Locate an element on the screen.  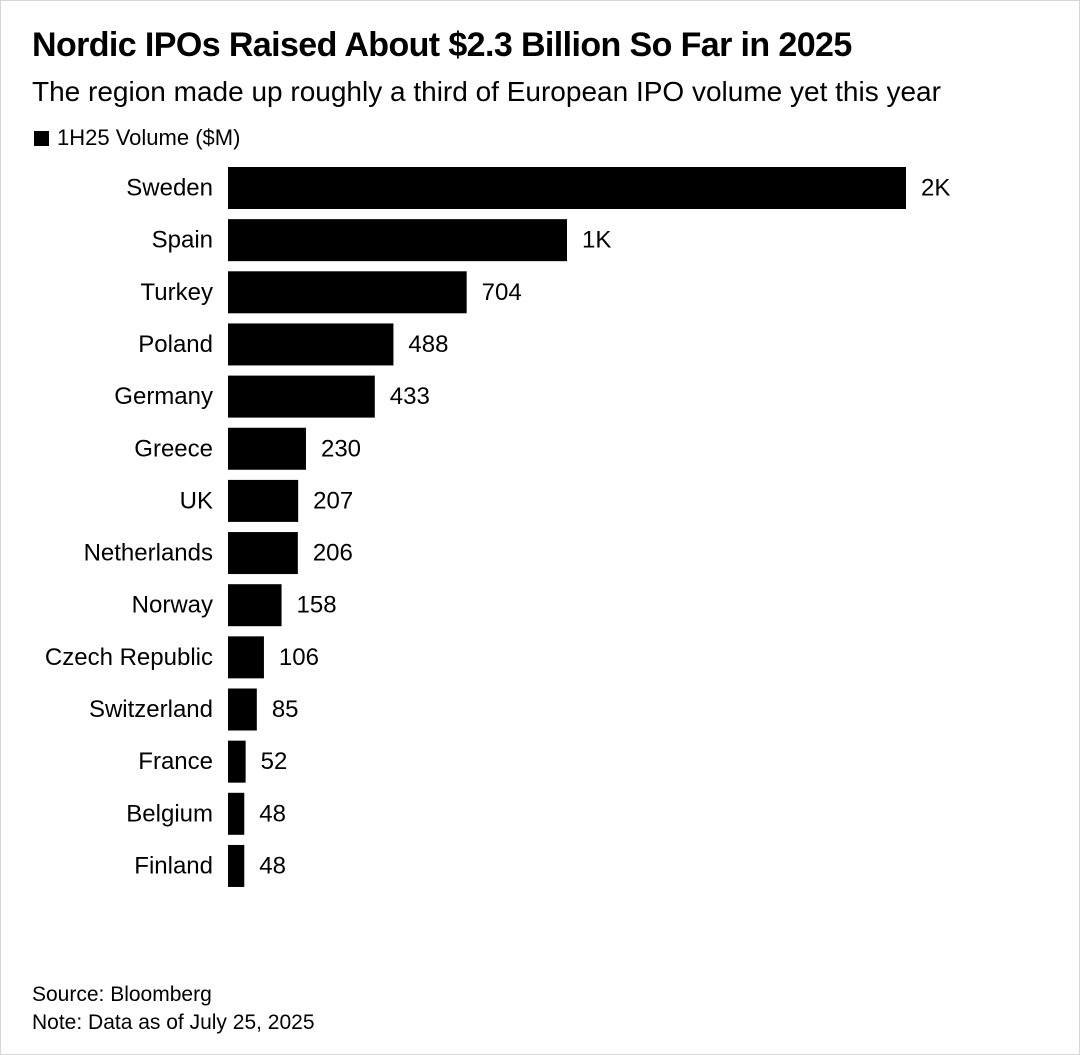
category-label: Greece is located at coordinates (173, 448).